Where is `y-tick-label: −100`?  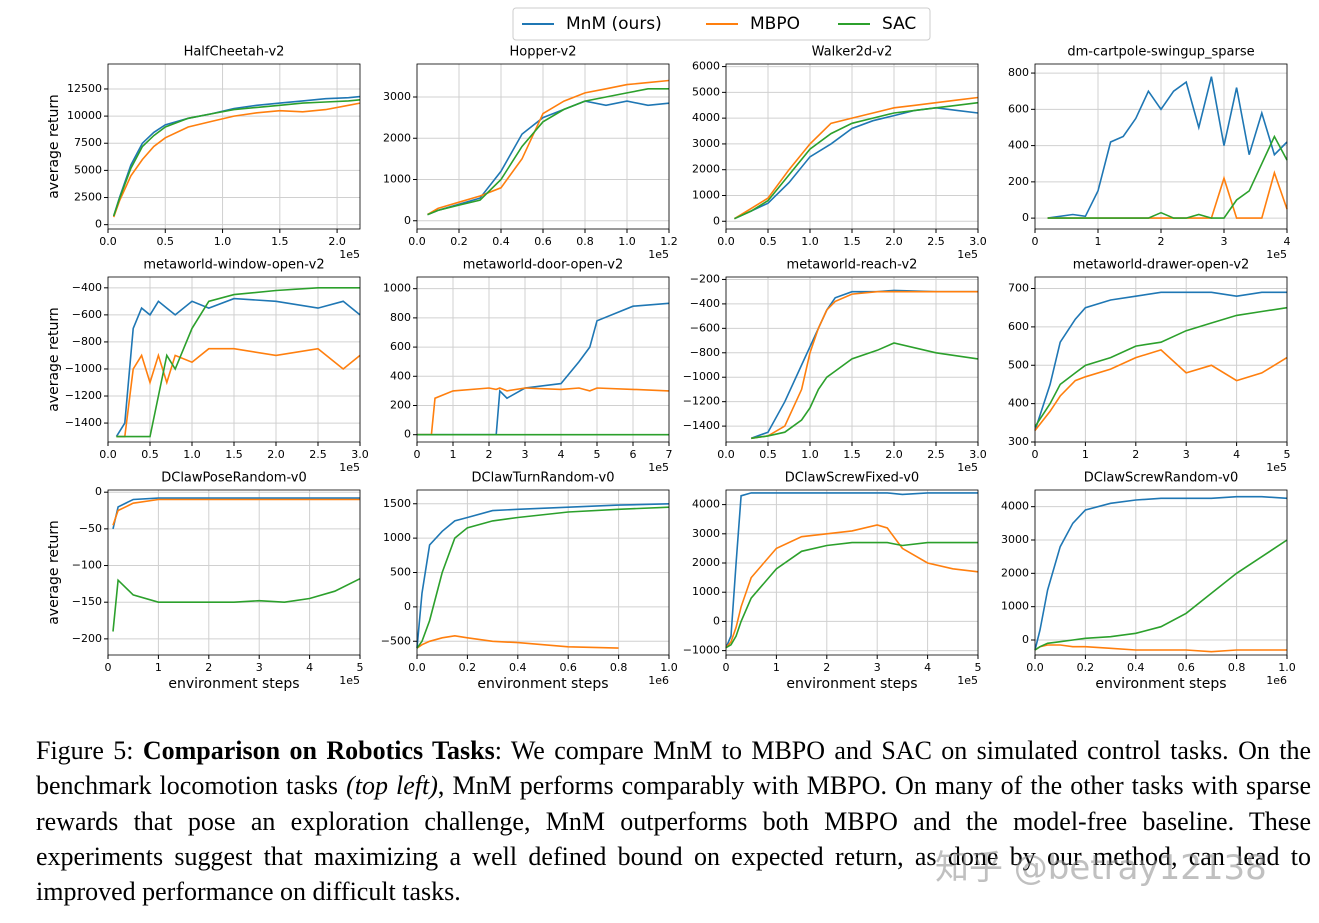
y-tick-label: −100 is located at coordinates (87, 565).